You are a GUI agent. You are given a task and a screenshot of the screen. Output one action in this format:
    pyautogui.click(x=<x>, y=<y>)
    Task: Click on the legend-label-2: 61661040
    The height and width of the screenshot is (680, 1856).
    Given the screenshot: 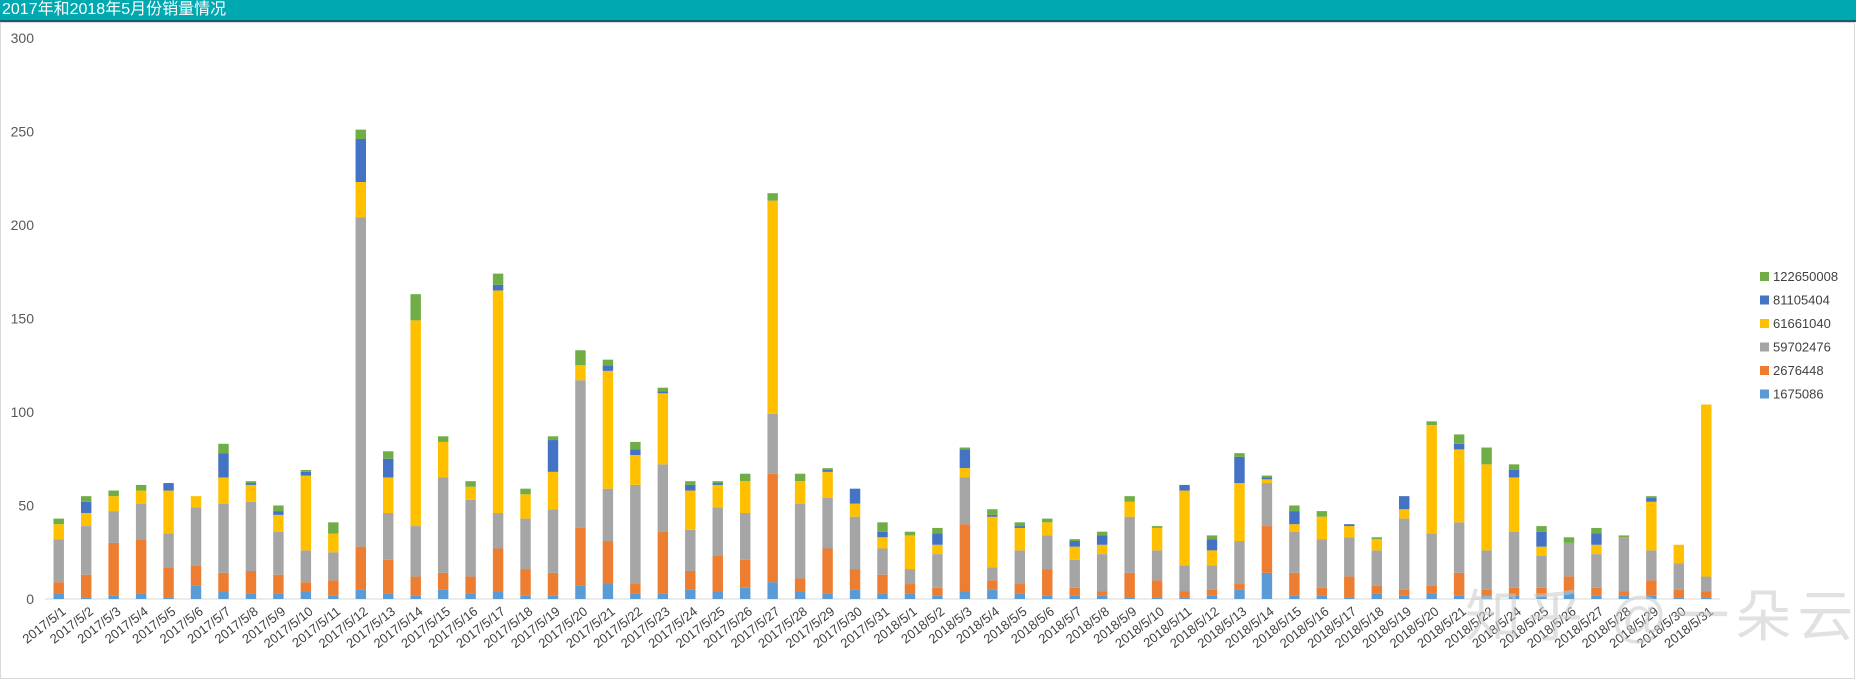 What is the action you would take?
    pyautogui.click(x=1802, y=323)
    